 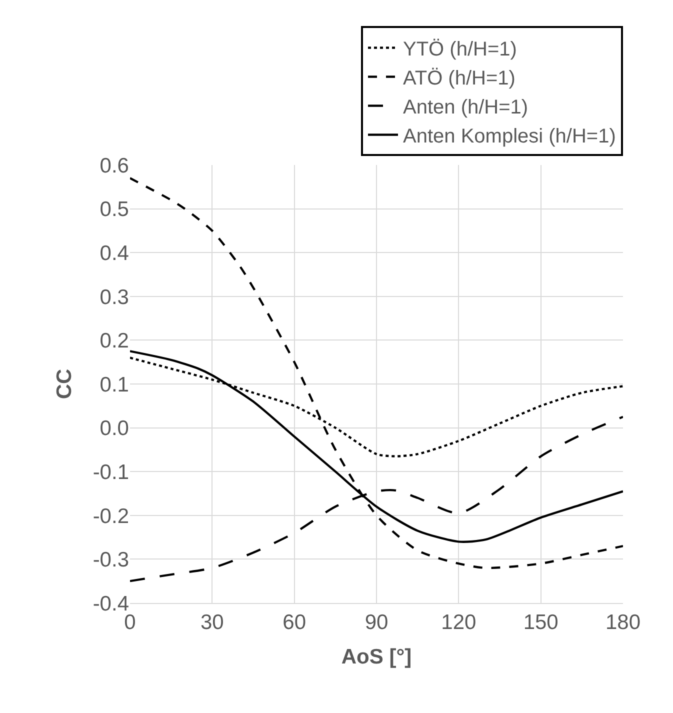 I want to click on x-tick-label: 90, so click(x=376, y=622).